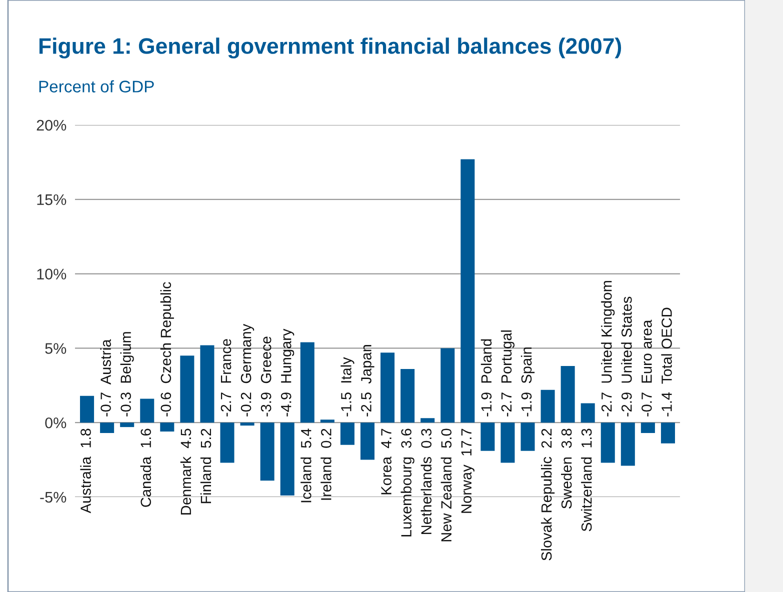 The height and width of the screenshot is (592, 783). I want to click on category-label: Netherlands 0.3, so click(426, 481).